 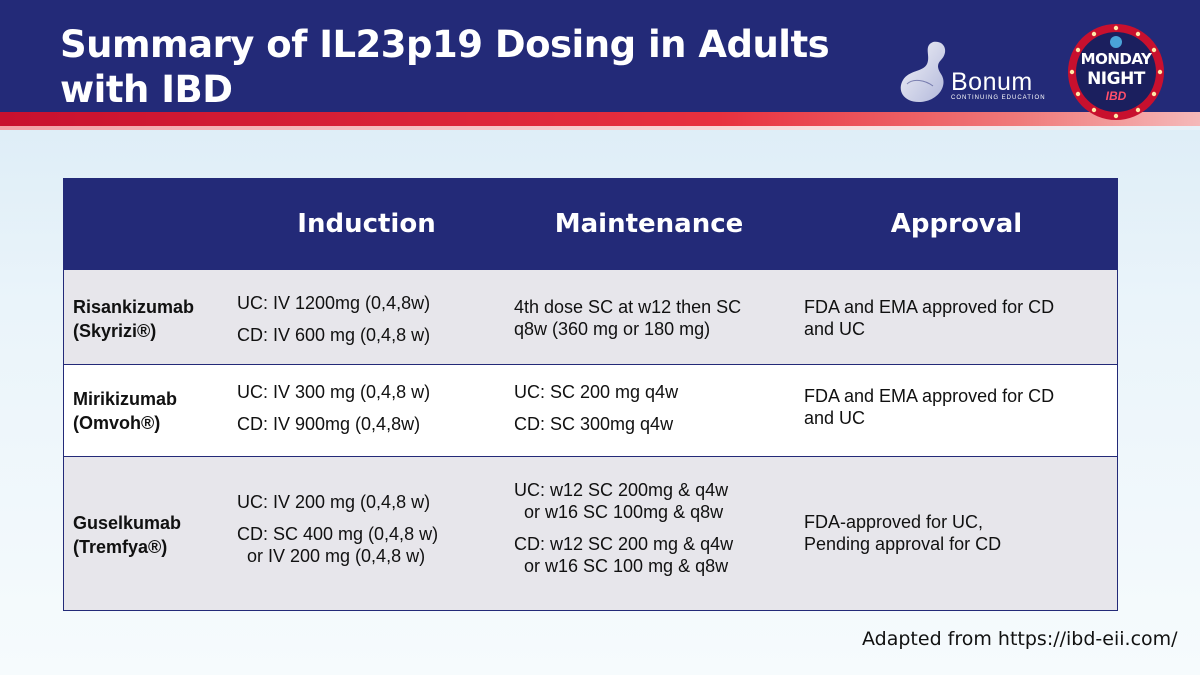 What do you see at coordinates (612, 329) in the screenshot?
I see `maintenance-line: q8w (360 mg or 180 mg)` at bounding box center [612, 329].